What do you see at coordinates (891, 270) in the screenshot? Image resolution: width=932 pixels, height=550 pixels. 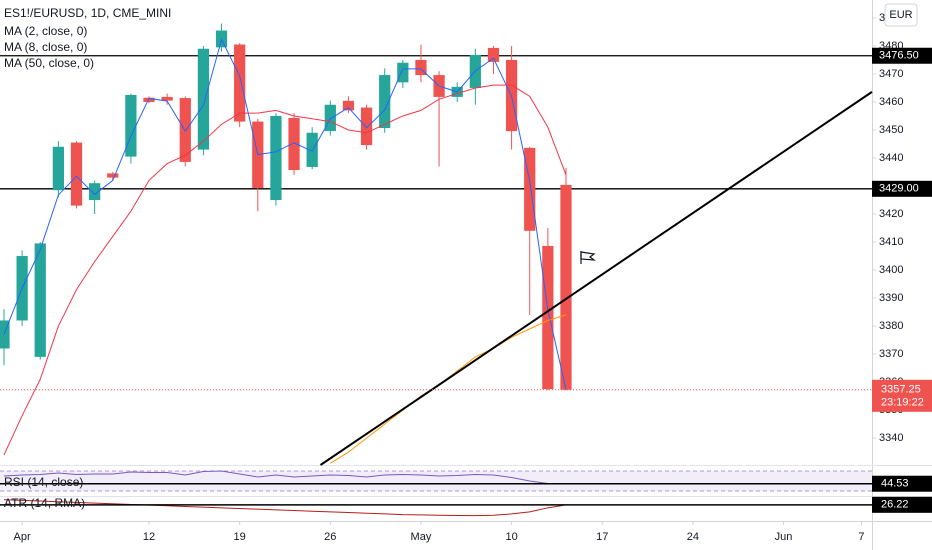 I see `y-tick-label: 3400` at bounding box center [891, 270].